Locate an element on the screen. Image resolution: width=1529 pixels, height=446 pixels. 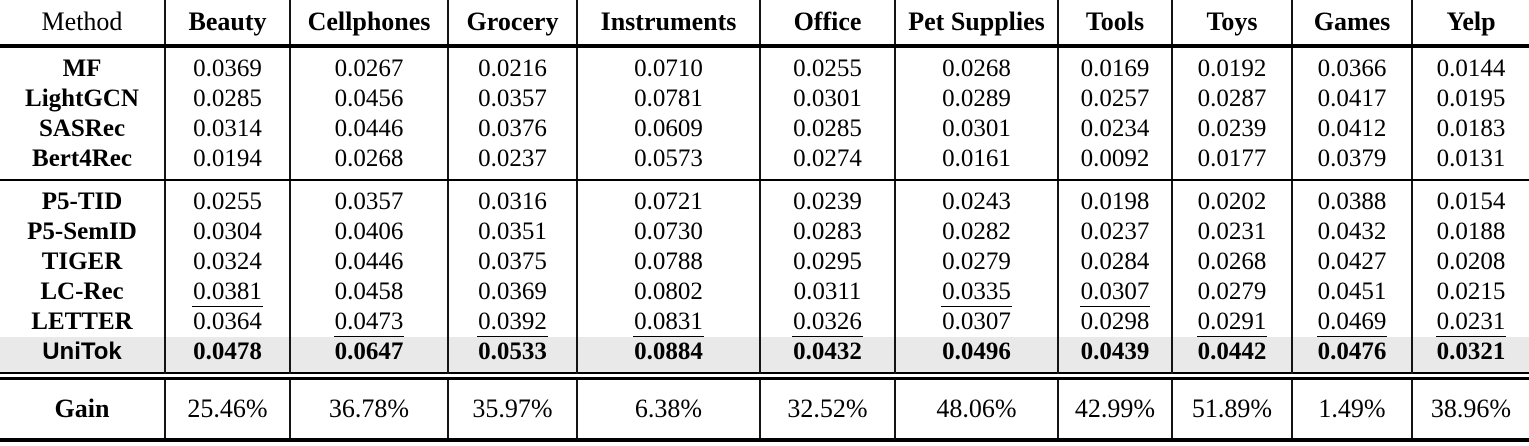
value-cell-unitok-grocery: 0.0533 is located at coordinates (512, 355).